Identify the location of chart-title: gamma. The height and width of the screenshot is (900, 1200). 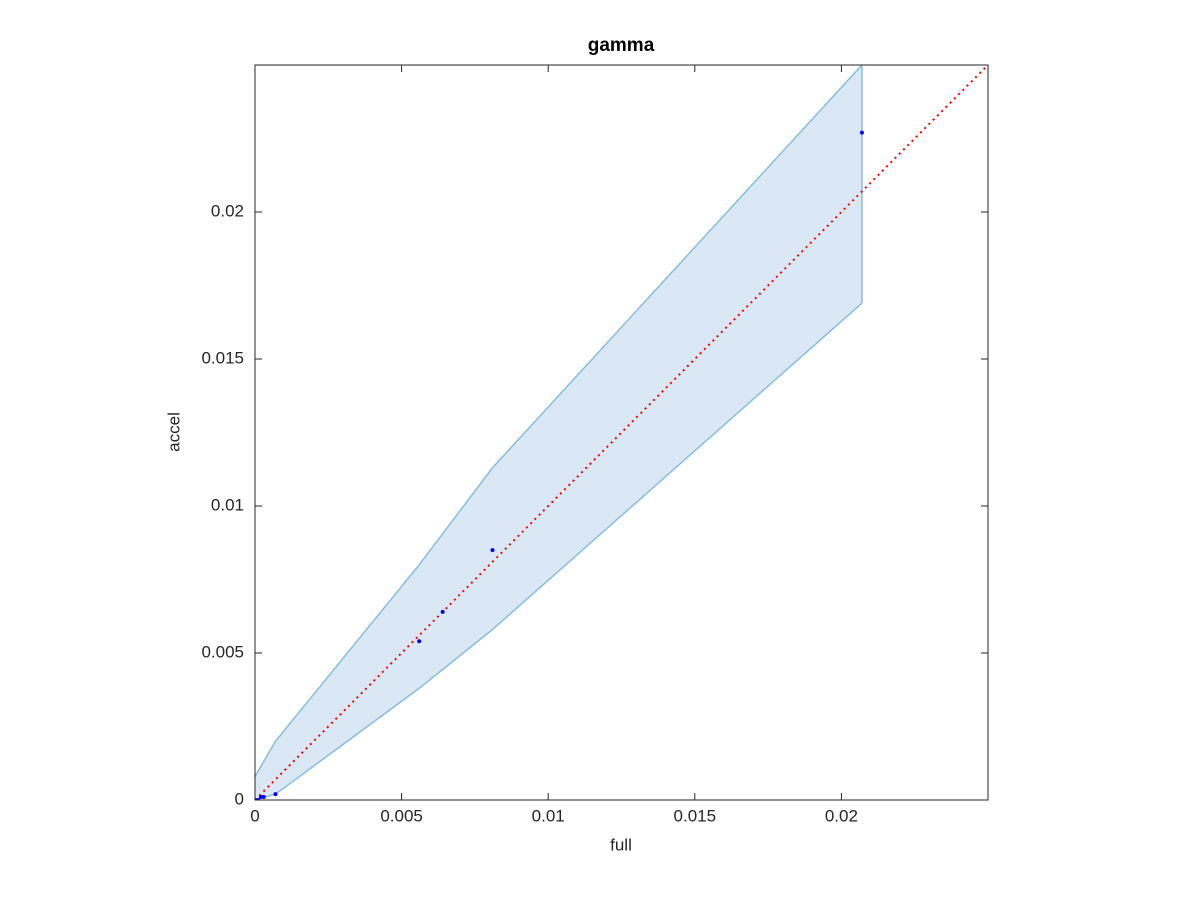
(621, 45).